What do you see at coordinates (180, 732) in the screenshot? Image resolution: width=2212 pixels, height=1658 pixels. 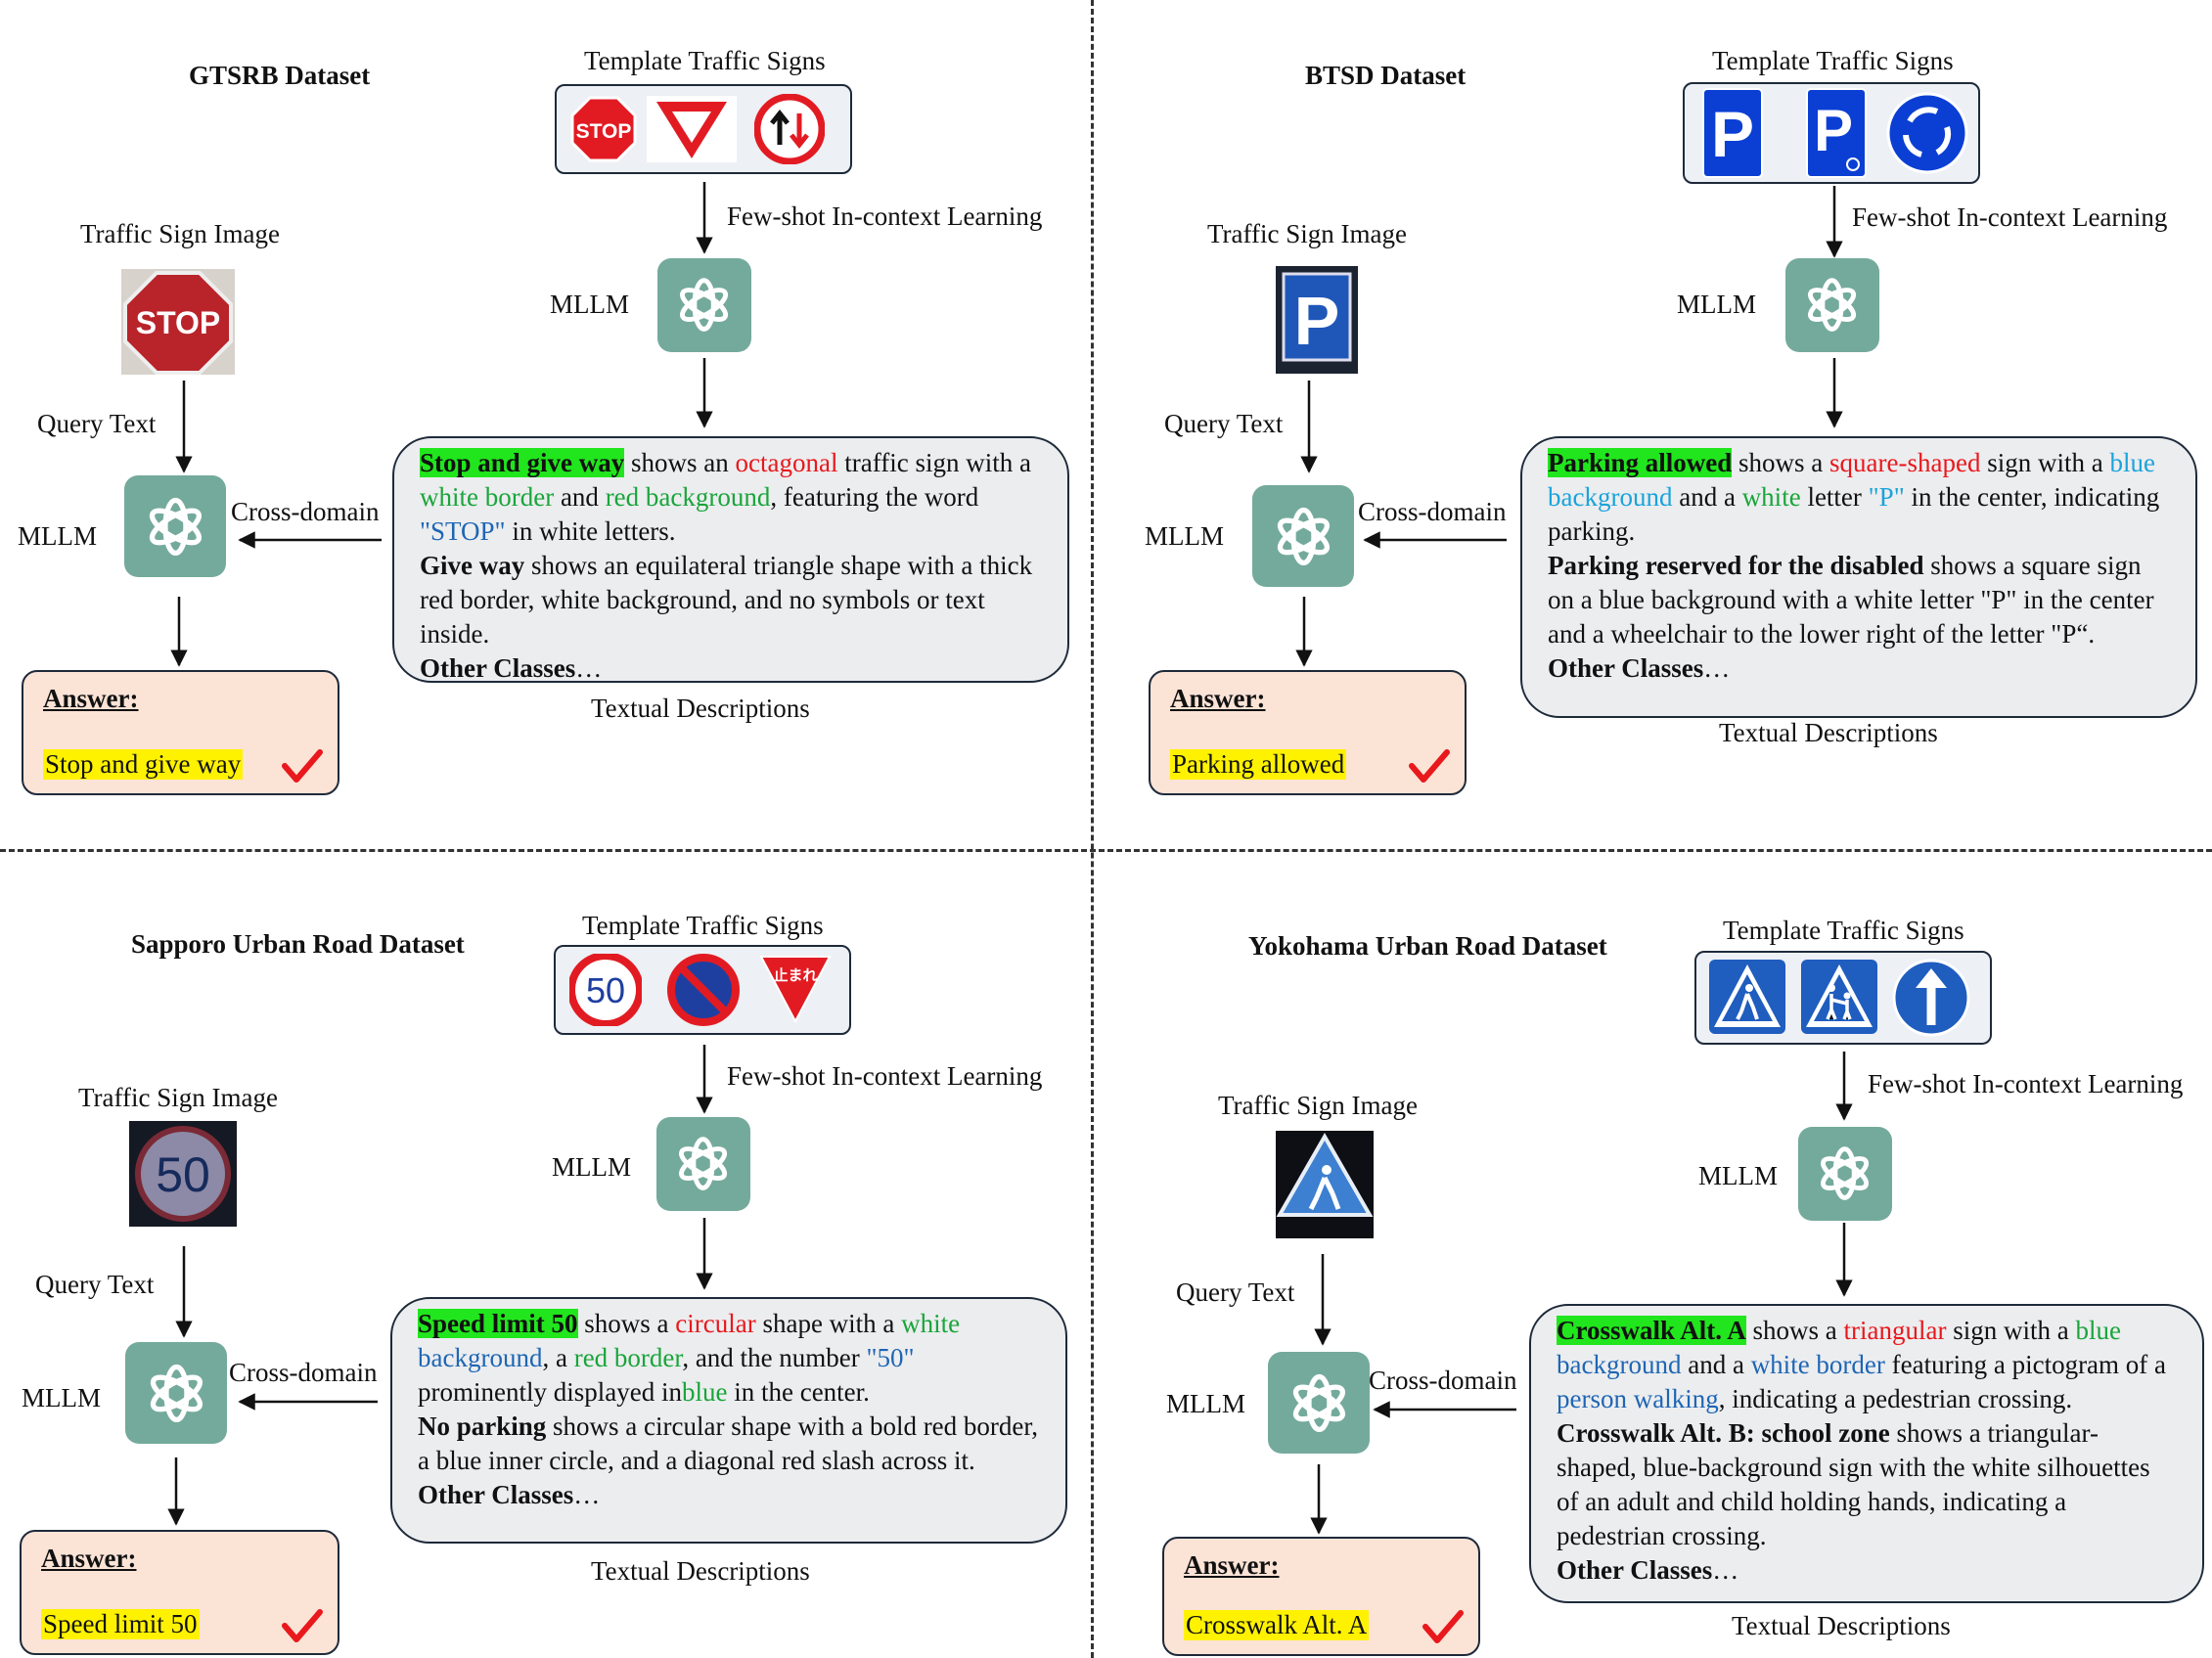 I see `answer-box: Answer: Stop and give way` at bounding box center [180, 732].